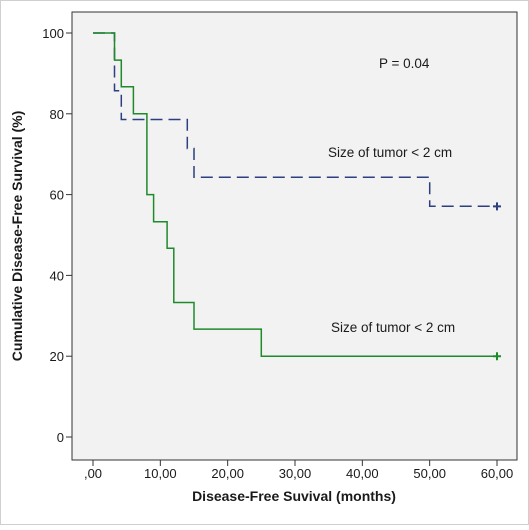 This screenshot has height=530, width=529. What do you see at coordinates (295, 473) in the screenshot?
I see `x-tick-label: 30,00` at bounding box center [295, 473].